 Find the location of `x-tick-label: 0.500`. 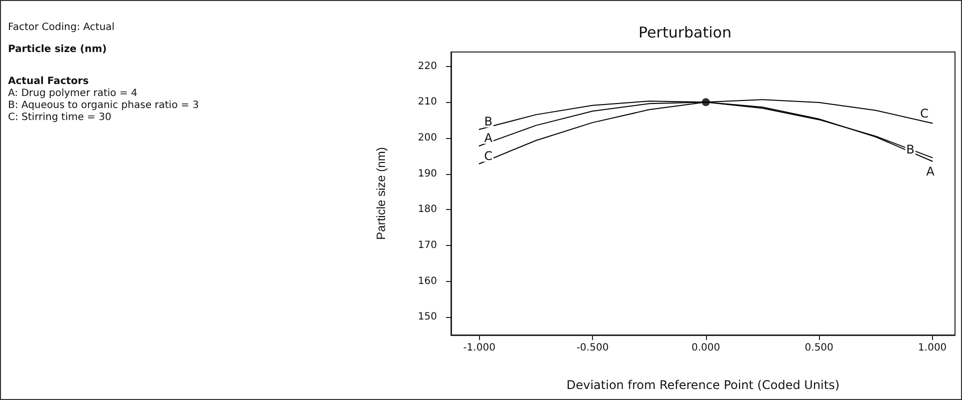

x-tick-label: 0.500 is located at coordinates (819, 348).